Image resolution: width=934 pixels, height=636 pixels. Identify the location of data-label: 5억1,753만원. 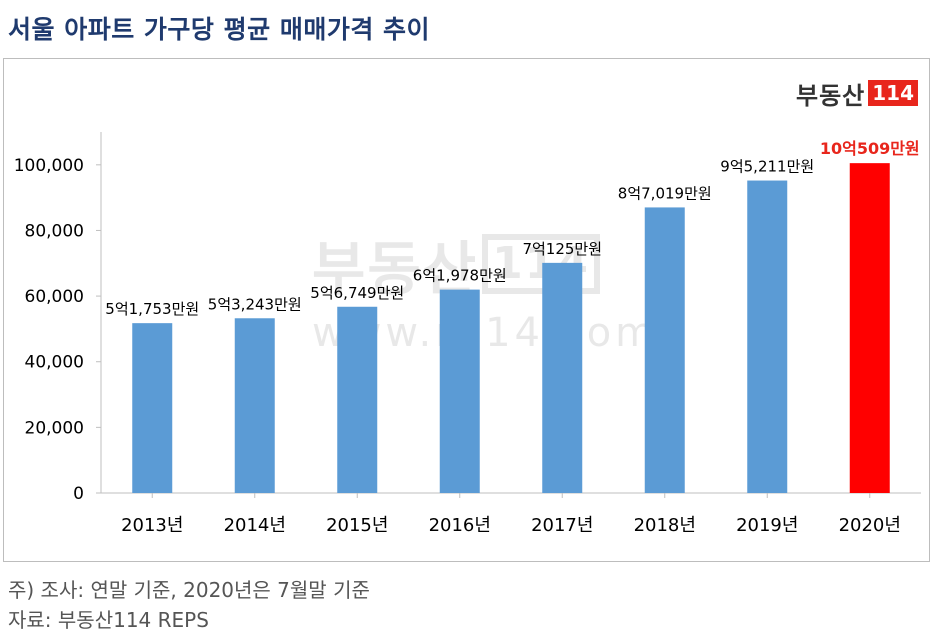
(152, 309).